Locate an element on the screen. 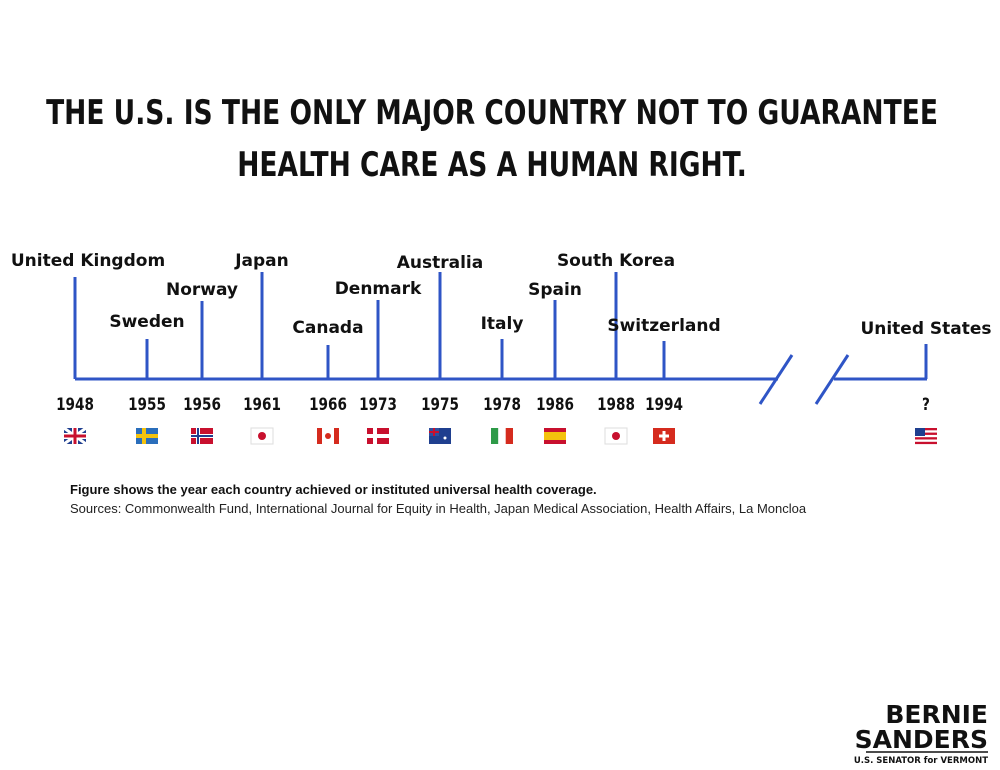 Image resolution: width=1000 pixels, height=770 pixels. country-label: South Korea is located at coordinates (616, 261).